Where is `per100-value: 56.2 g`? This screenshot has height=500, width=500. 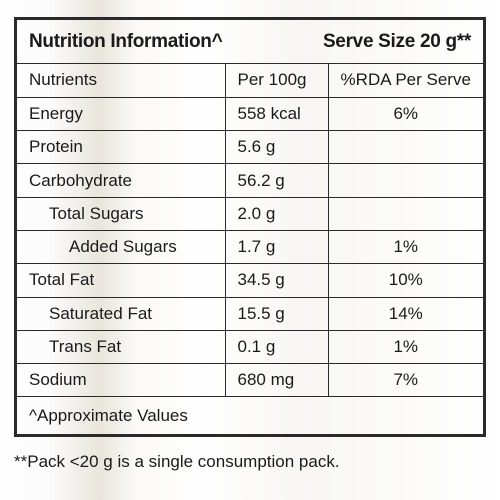
per100-value: 56.2 g is located at coordinates (276, 180).